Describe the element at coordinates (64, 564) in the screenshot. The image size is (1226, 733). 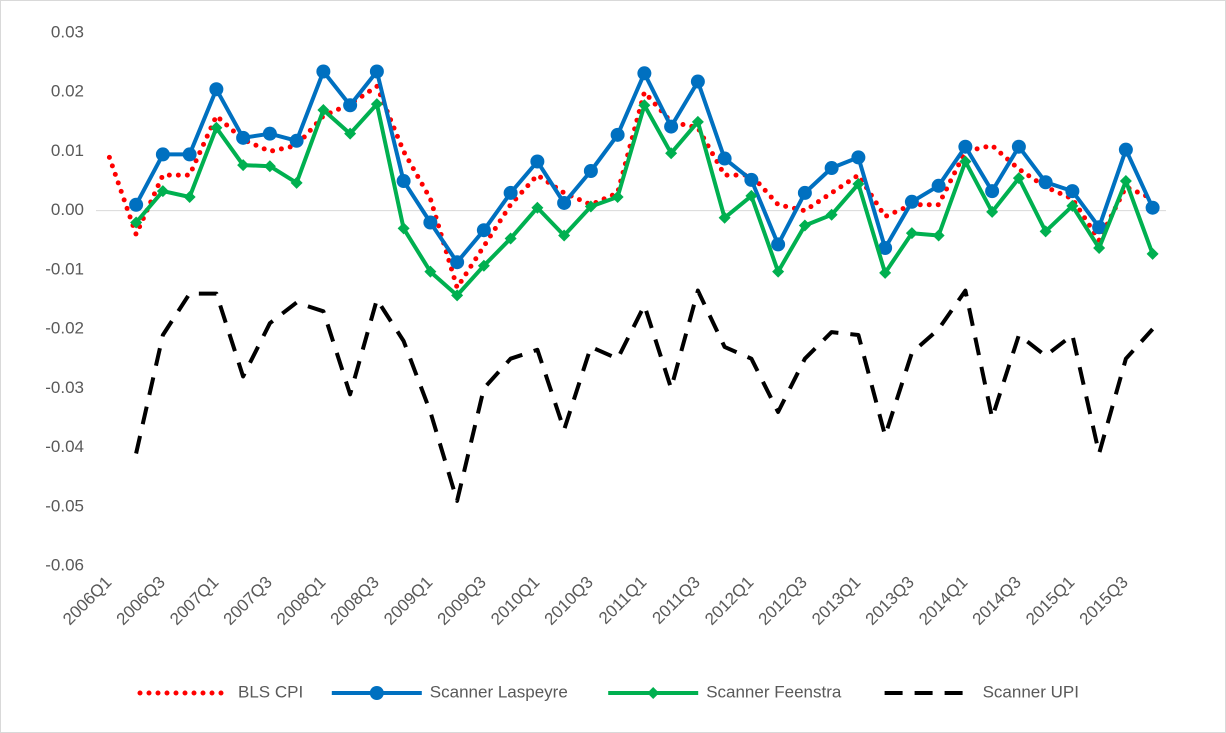
I see `y-tick-label: -0.06` at that location.